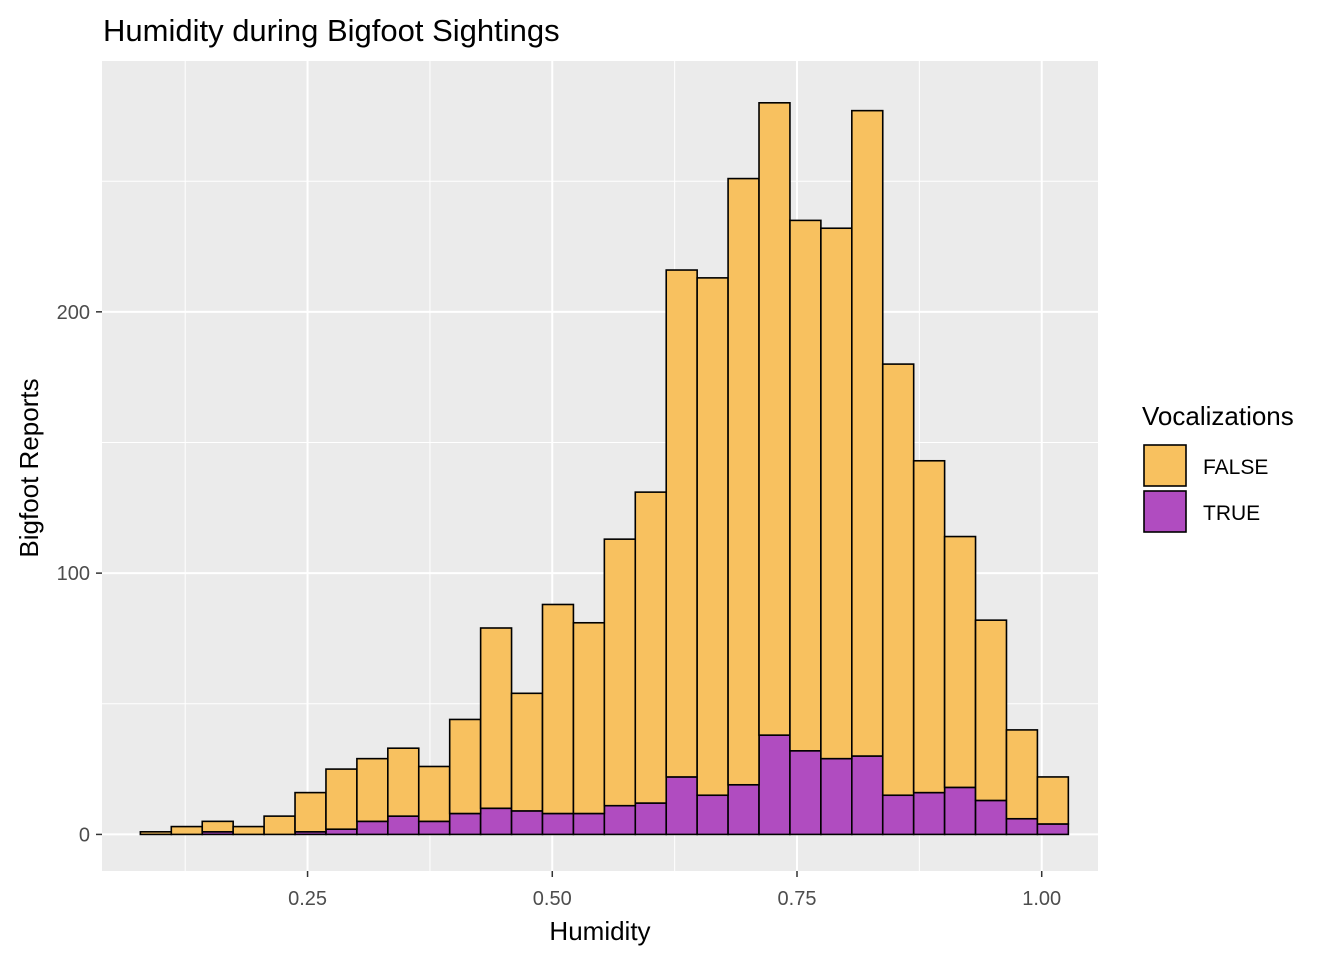  Describe the element at coordinates (307, 899) in the screenshot. I see `x-tick-label: 0.25` at that location.